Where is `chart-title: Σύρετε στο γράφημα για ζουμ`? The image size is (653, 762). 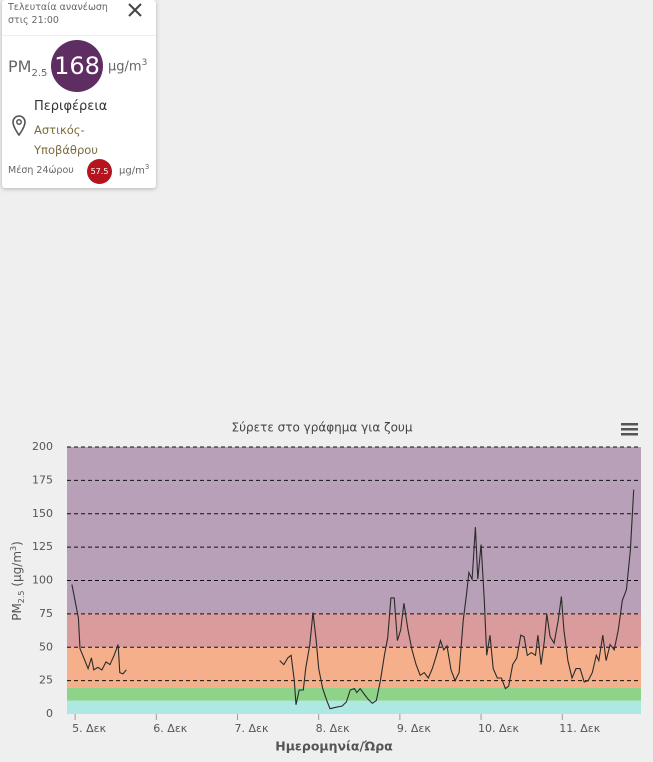
chart-title: Σύρετε στο γράφημα για ζουμ is located at coordinates (322, 428).